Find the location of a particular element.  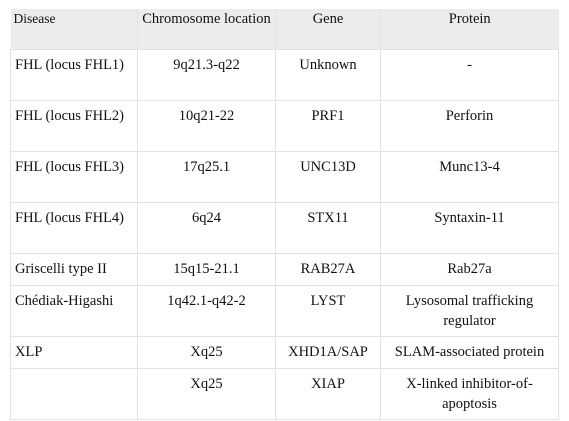

gene-cell: UNC13D is located at coordinates (328, 177).